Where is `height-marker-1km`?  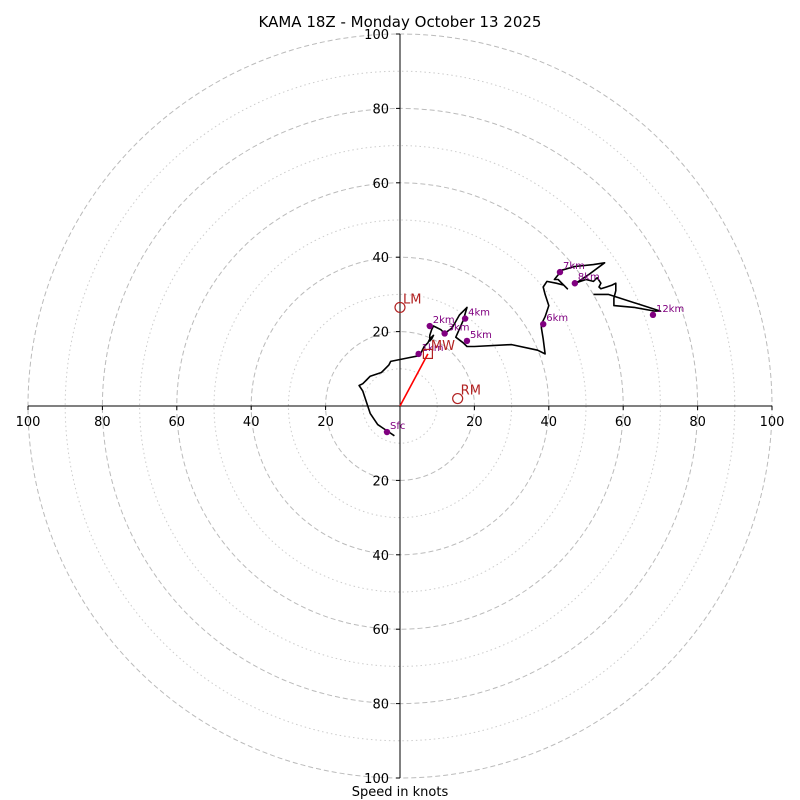 height-marker-1km is located at coordinates (418, 354).